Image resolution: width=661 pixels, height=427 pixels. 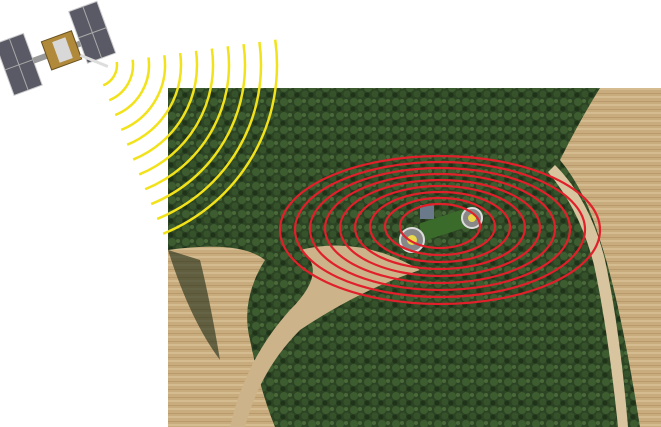 I want to click on shadow, so click(x=194, y=305).